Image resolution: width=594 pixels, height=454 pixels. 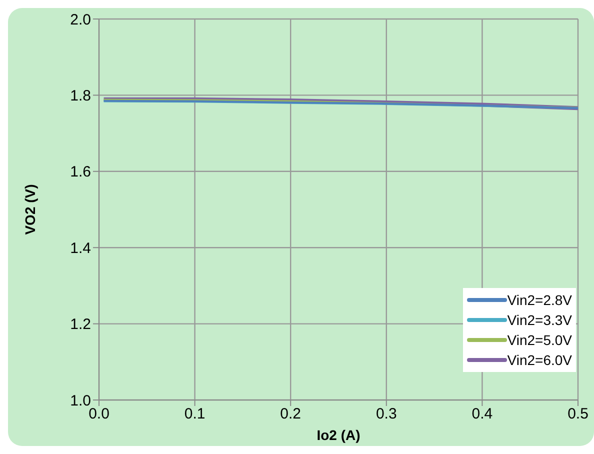 I want to click on y-tick-label: 1.2, so click(x=80, y=325).